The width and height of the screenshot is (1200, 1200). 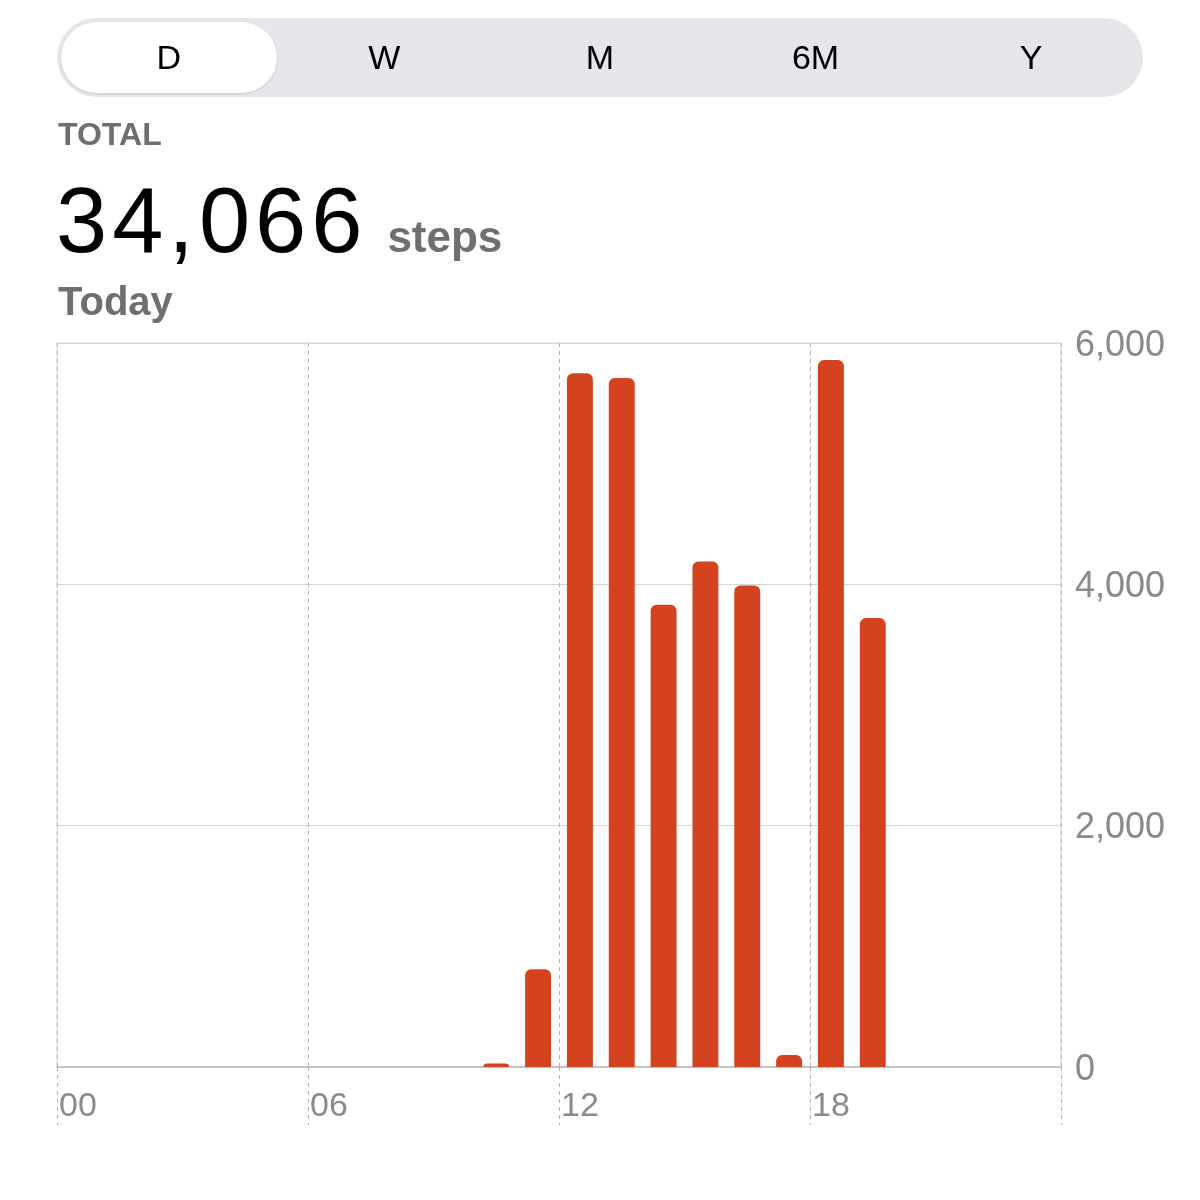 I want to click on y-tick-label: 4,000, so click(x=1120, y=584).